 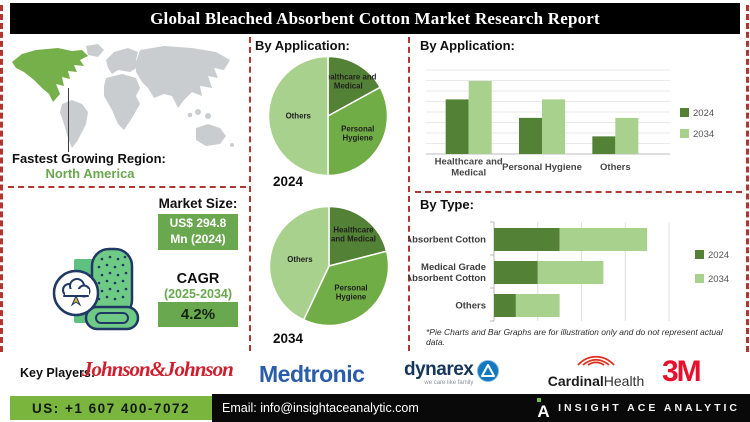 I want to click on dynarex-circle-icon, so click(x=488, y=371).